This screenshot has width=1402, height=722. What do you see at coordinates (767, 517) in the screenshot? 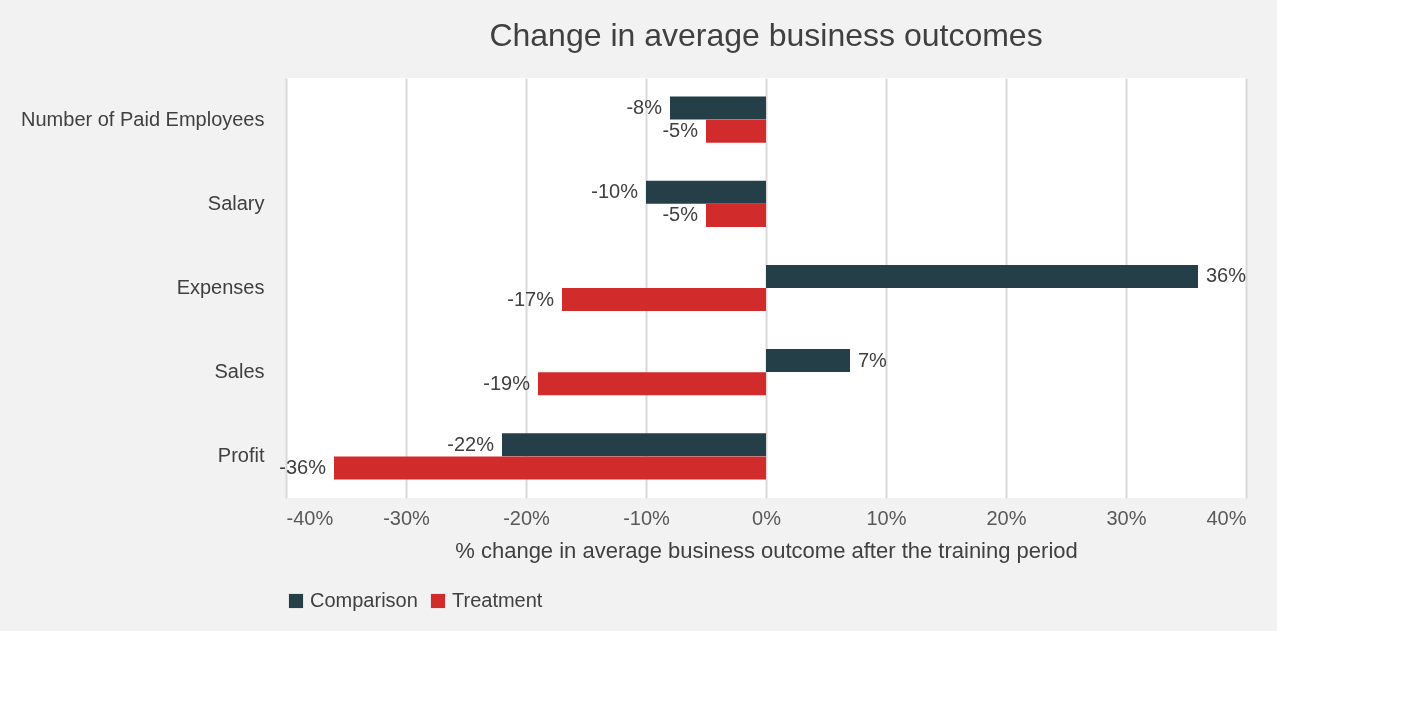
I see `x-tick-label: 0%` at bounding box center [767, 517].